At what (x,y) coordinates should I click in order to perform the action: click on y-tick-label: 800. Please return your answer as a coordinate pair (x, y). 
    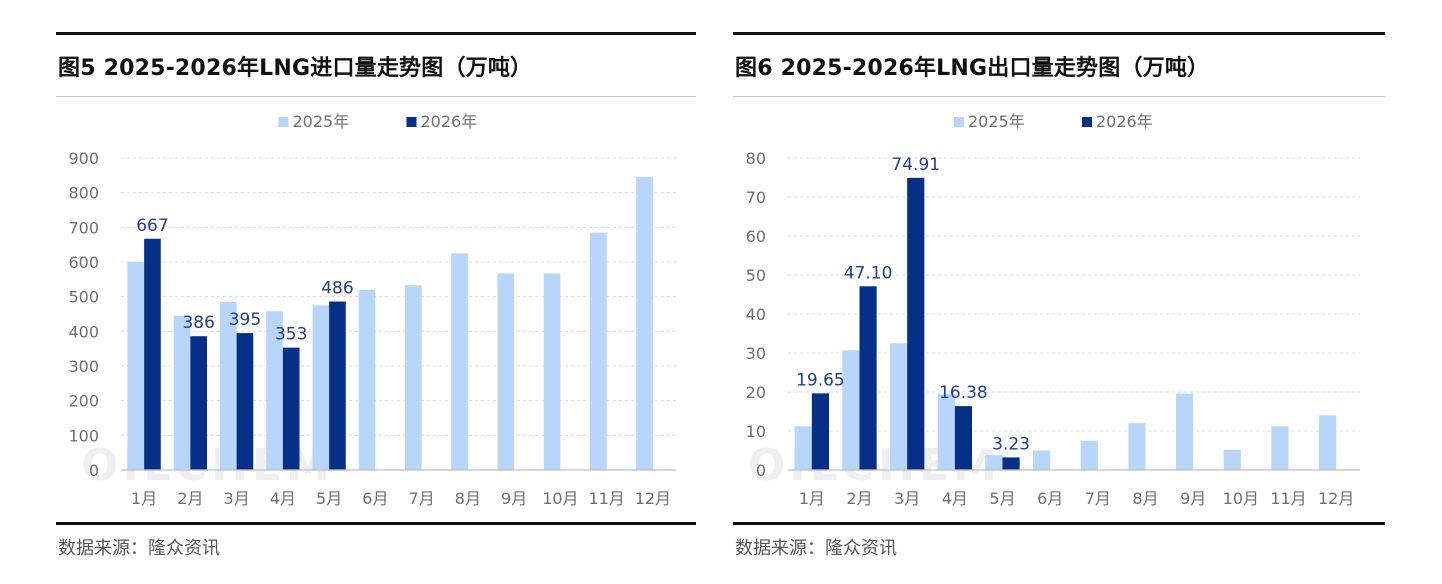
    Looking at the image, I should click on (83, 193).